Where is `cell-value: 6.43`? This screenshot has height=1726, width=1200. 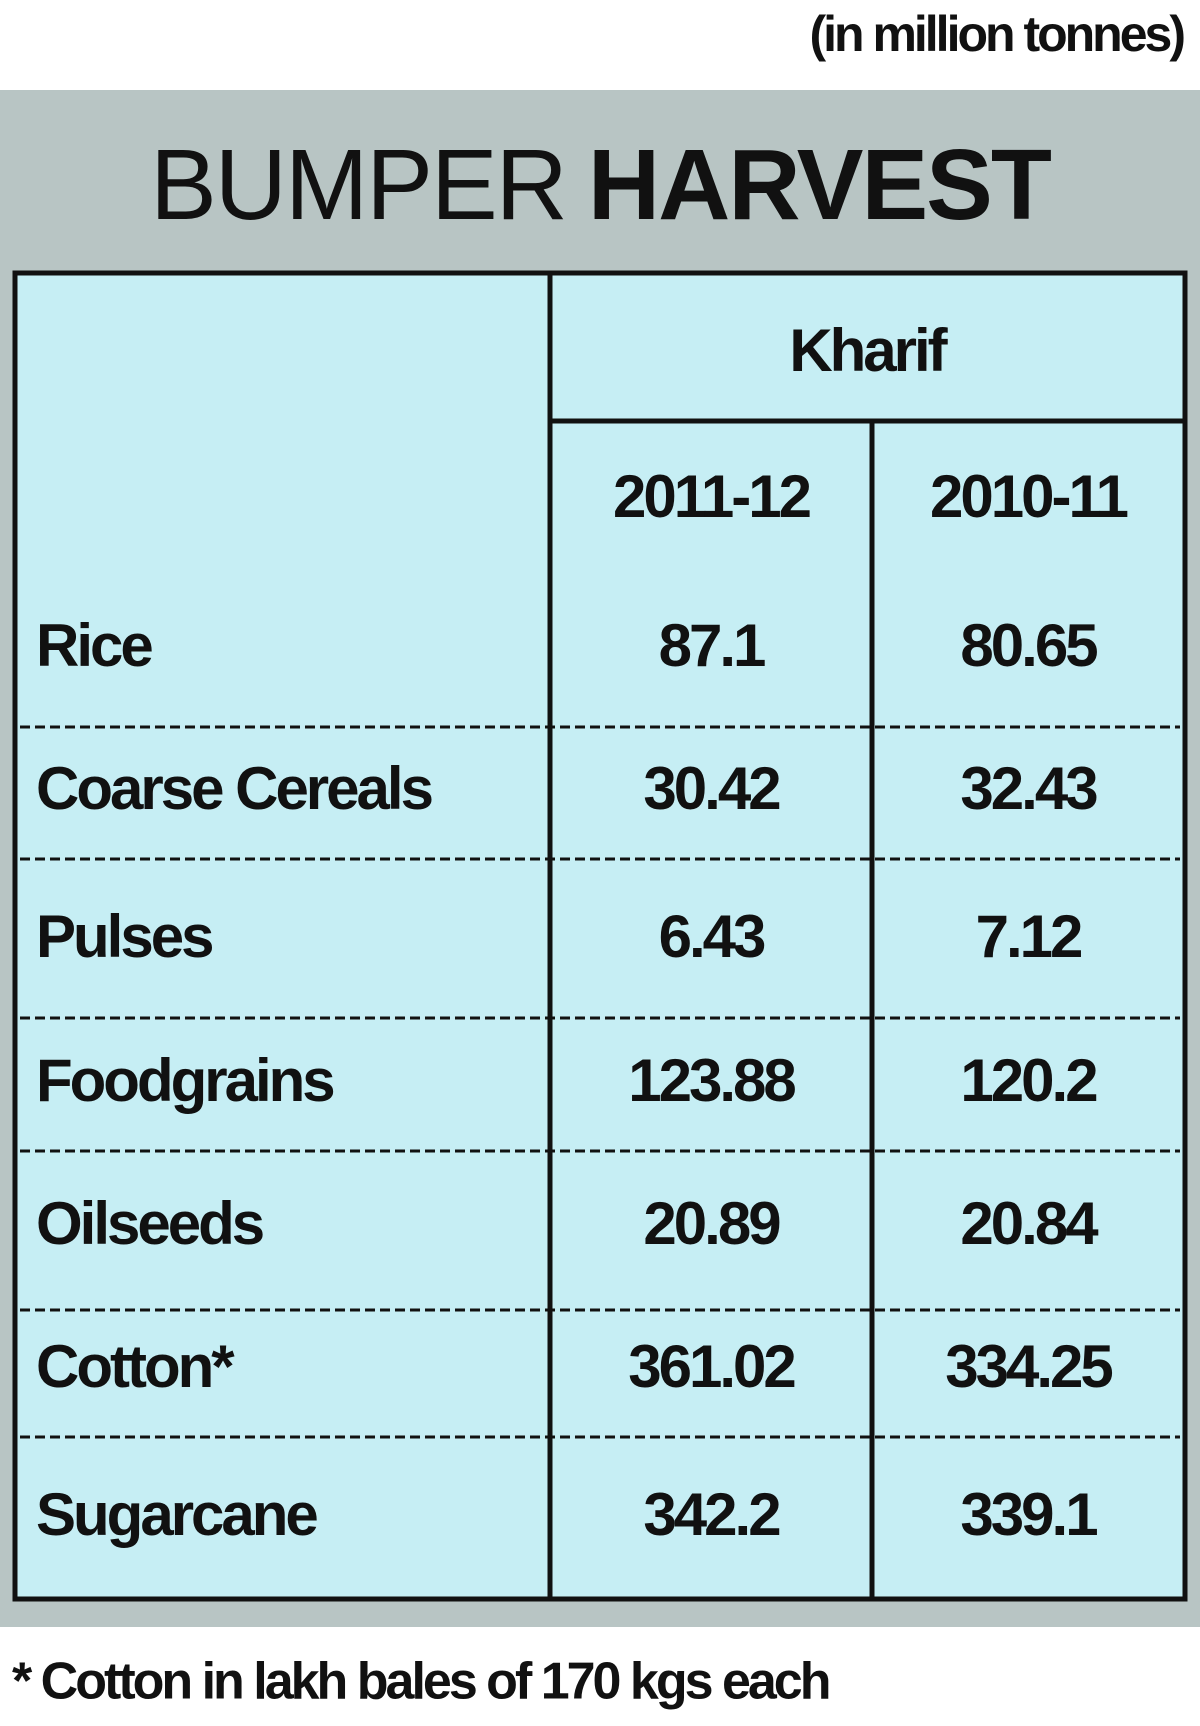
cell-value: 6.43 is located at coordinates (712, 936).